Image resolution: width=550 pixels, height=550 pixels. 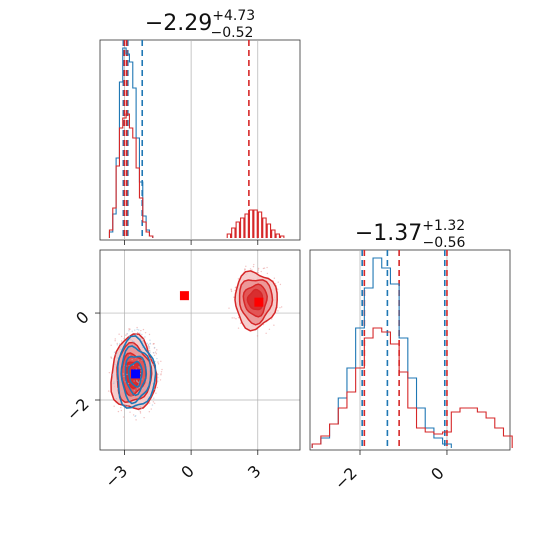 I want to click on red-square-marker, so click(x=259, y=302).